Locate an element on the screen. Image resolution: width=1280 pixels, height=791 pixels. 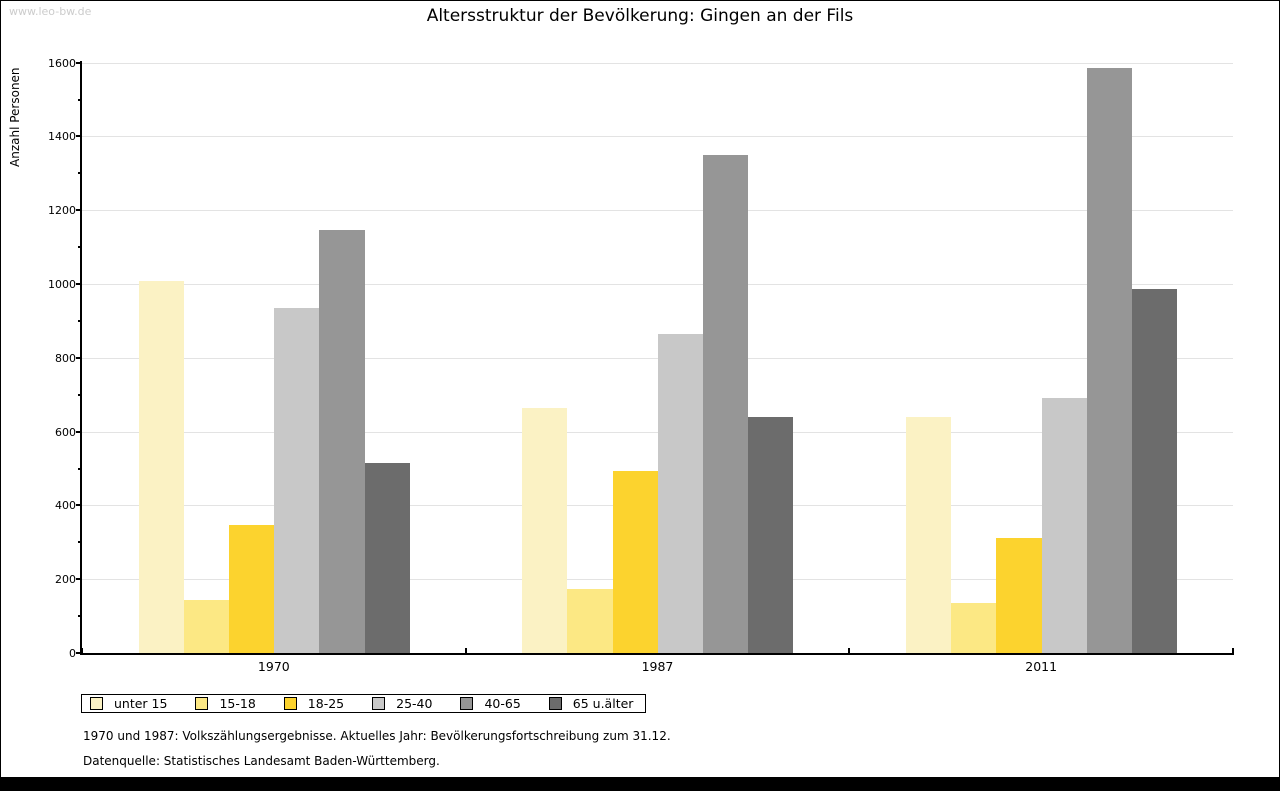
legend-item-25-40: 25-40 is located at coordinates (402, 703).